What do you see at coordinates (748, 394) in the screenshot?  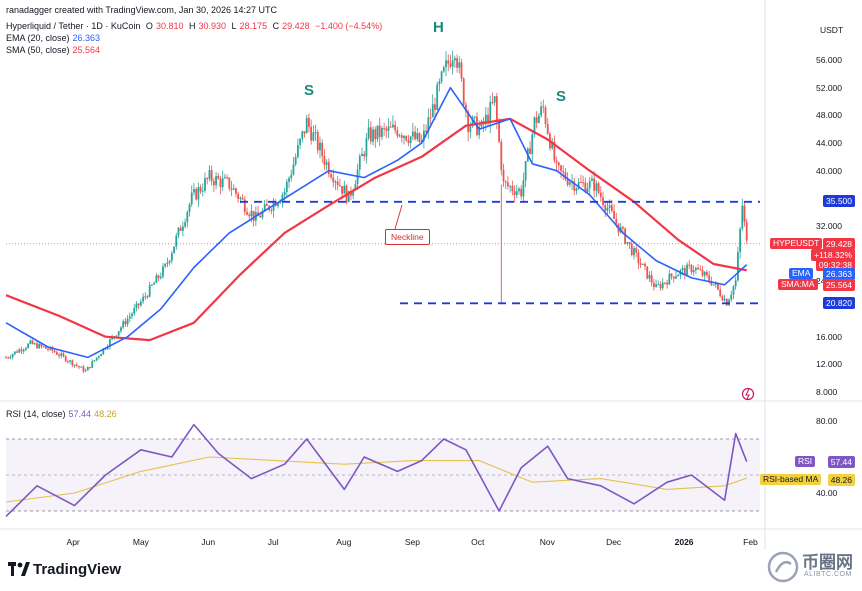 I see `alert-icon` at bounding box center [748, 394].